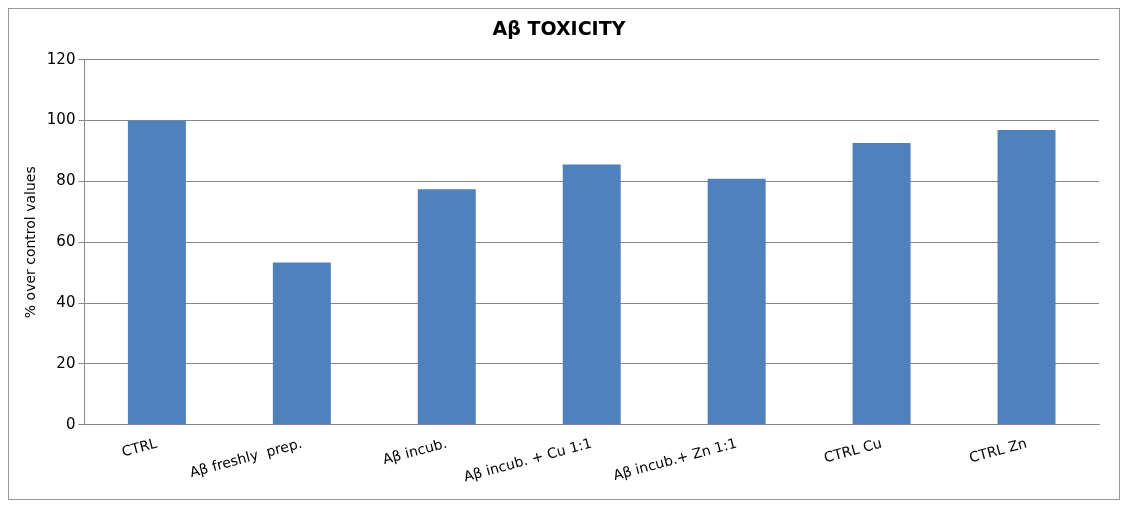 The width and height of the screenshot is (1129, 506). I want to click on x-tick-label: Aβ freshly prep., so click(245, 457).